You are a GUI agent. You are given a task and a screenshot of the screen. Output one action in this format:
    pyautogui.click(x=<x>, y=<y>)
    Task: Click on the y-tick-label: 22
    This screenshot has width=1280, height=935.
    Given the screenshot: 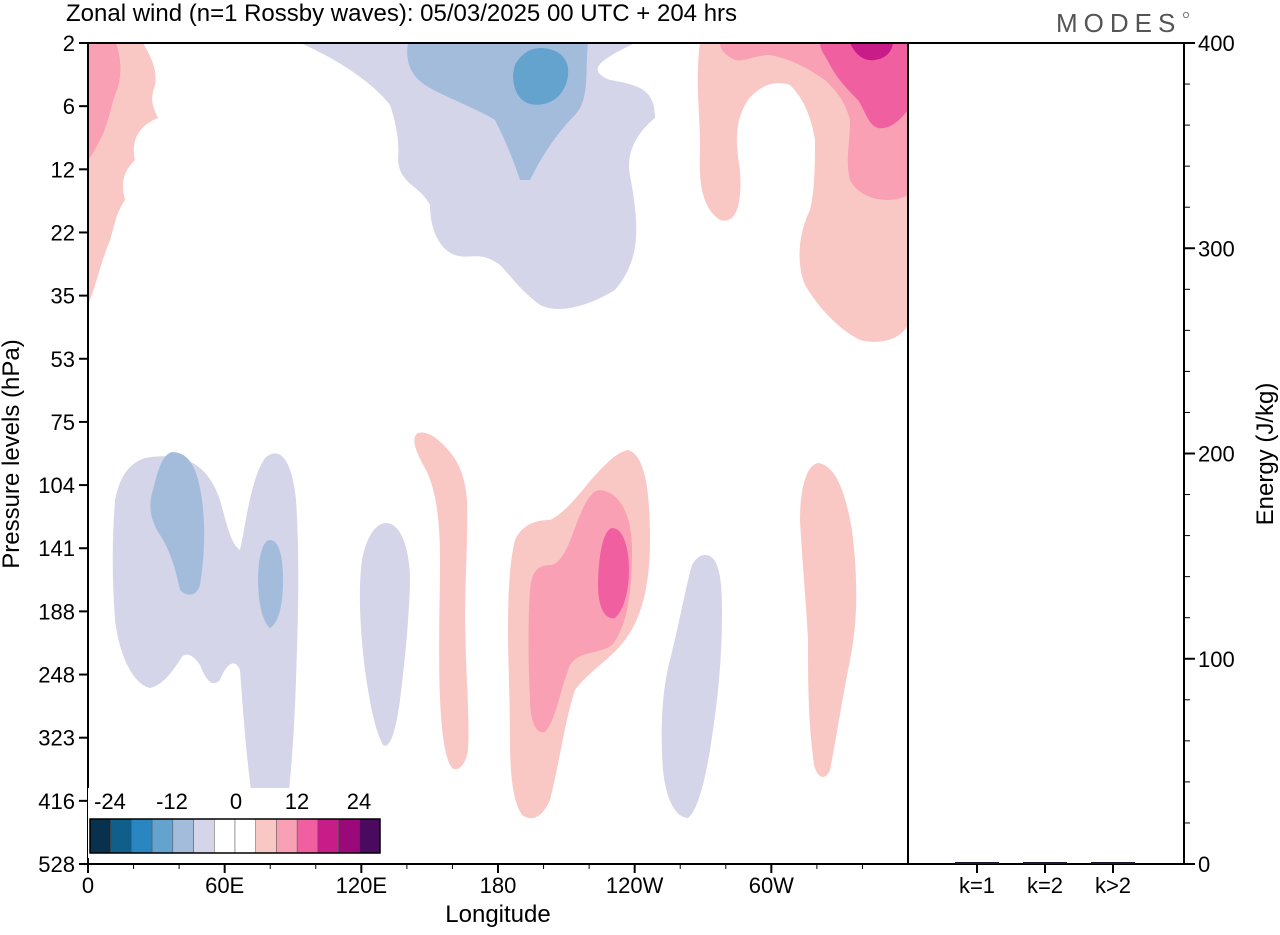 What is the action you would take?
    pyautogui.click(x=63, y=232)
    